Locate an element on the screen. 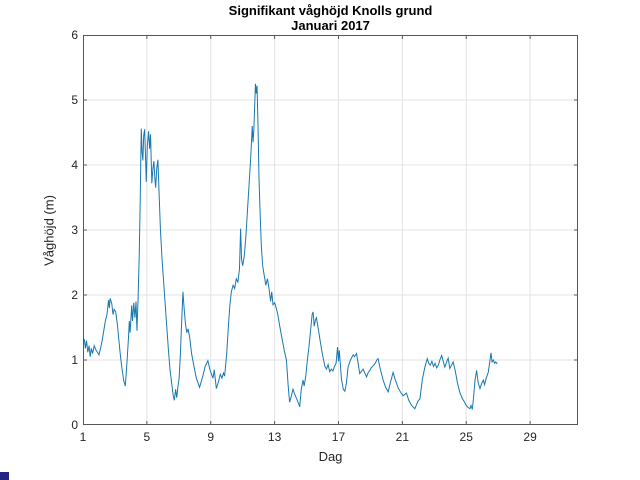 This screenshot has width=640, height=480. y-tick-label-5: 5 is located at coordinates (74, 100).